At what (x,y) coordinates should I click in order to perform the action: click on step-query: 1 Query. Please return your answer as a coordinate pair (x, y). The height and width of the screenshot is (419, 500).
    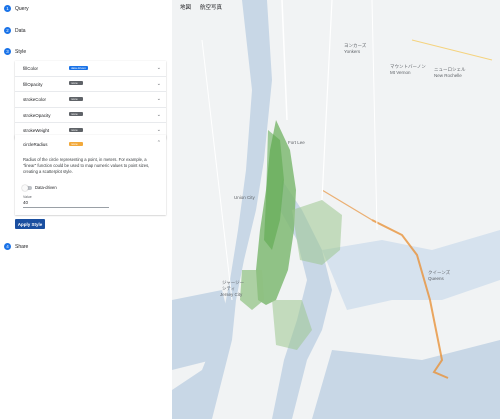
    Looking at the image, I should click on (16, 8).